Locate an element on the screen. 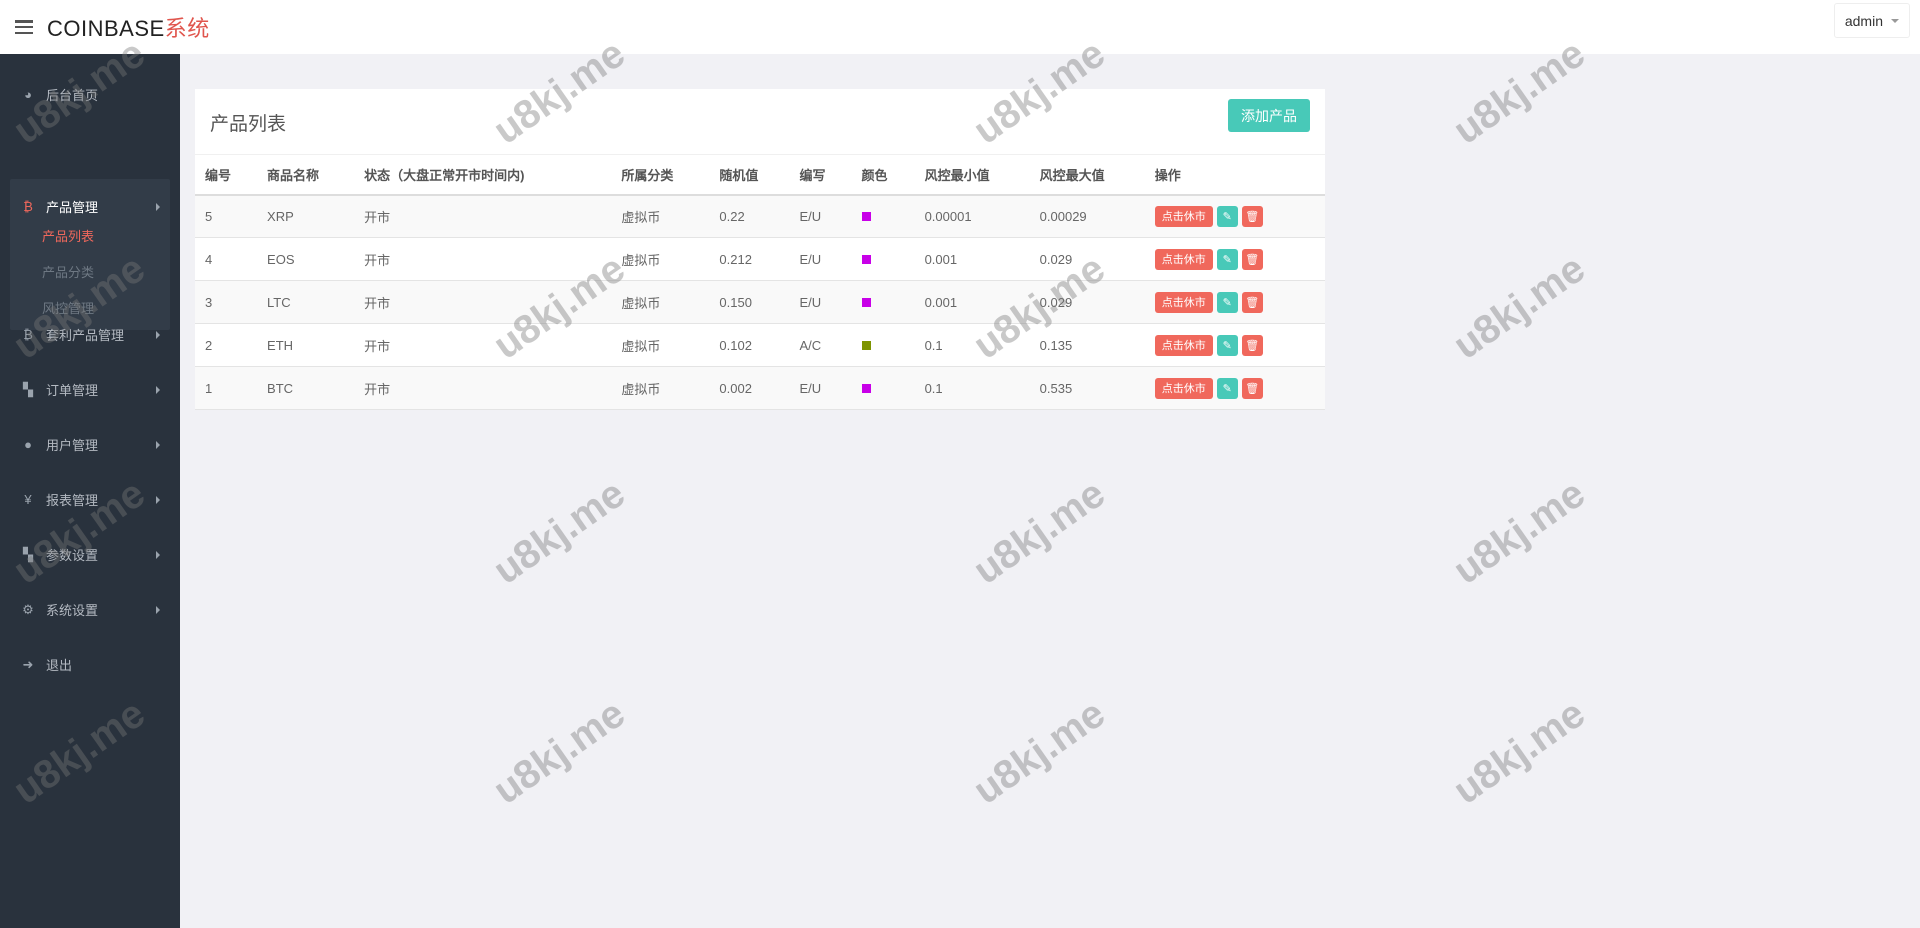 This screenshot has width=1920, height=928. cell-id: 3 is located at coordinates (226, 302).